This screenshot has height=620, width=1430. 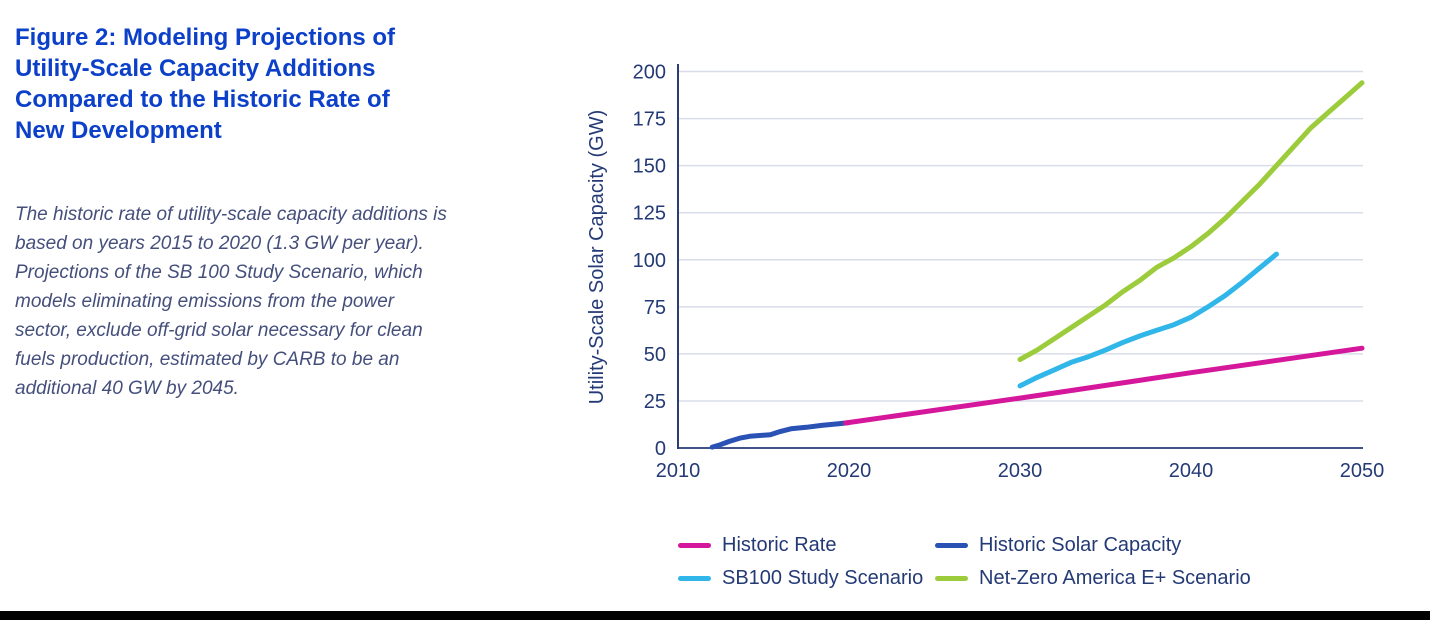 I want to click on historic-solar-capacity-swatch-icon, so click(x=951, y=545).